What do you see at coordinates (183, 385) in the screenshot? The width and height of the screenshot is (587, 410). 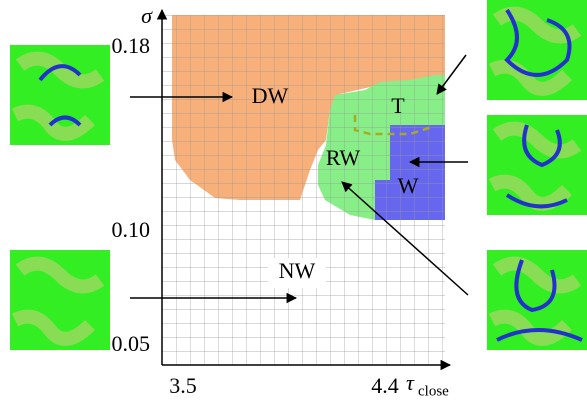 I see `x-tick-label: 3.5` at bounding box center [183, 385].